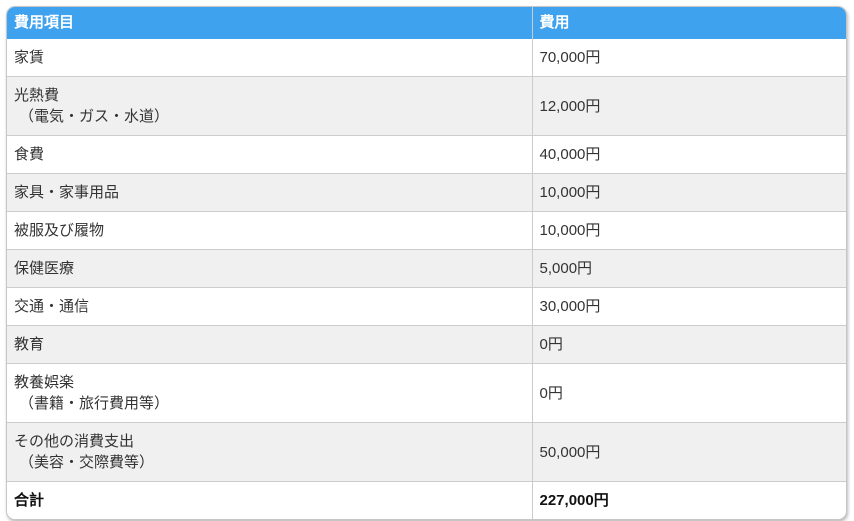 This screenshot has width=854, height=521. What do you see at coordinates (689, 154) in the screenshot?
I see `expense-amount-cell: 40,000円` at bounding box center [689, 154].